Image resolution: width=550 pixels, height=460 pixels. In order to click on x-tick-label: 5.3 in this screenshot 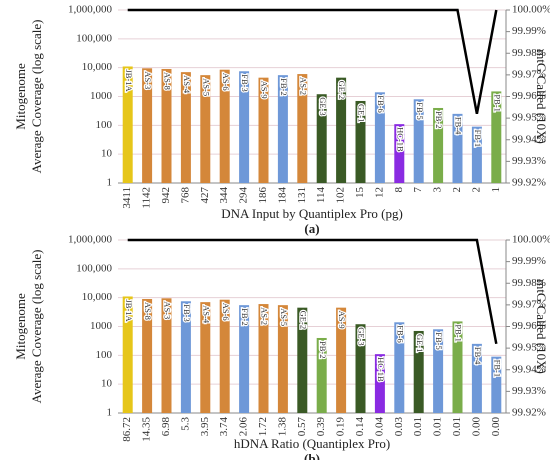, I will do `click(185, 424)`.